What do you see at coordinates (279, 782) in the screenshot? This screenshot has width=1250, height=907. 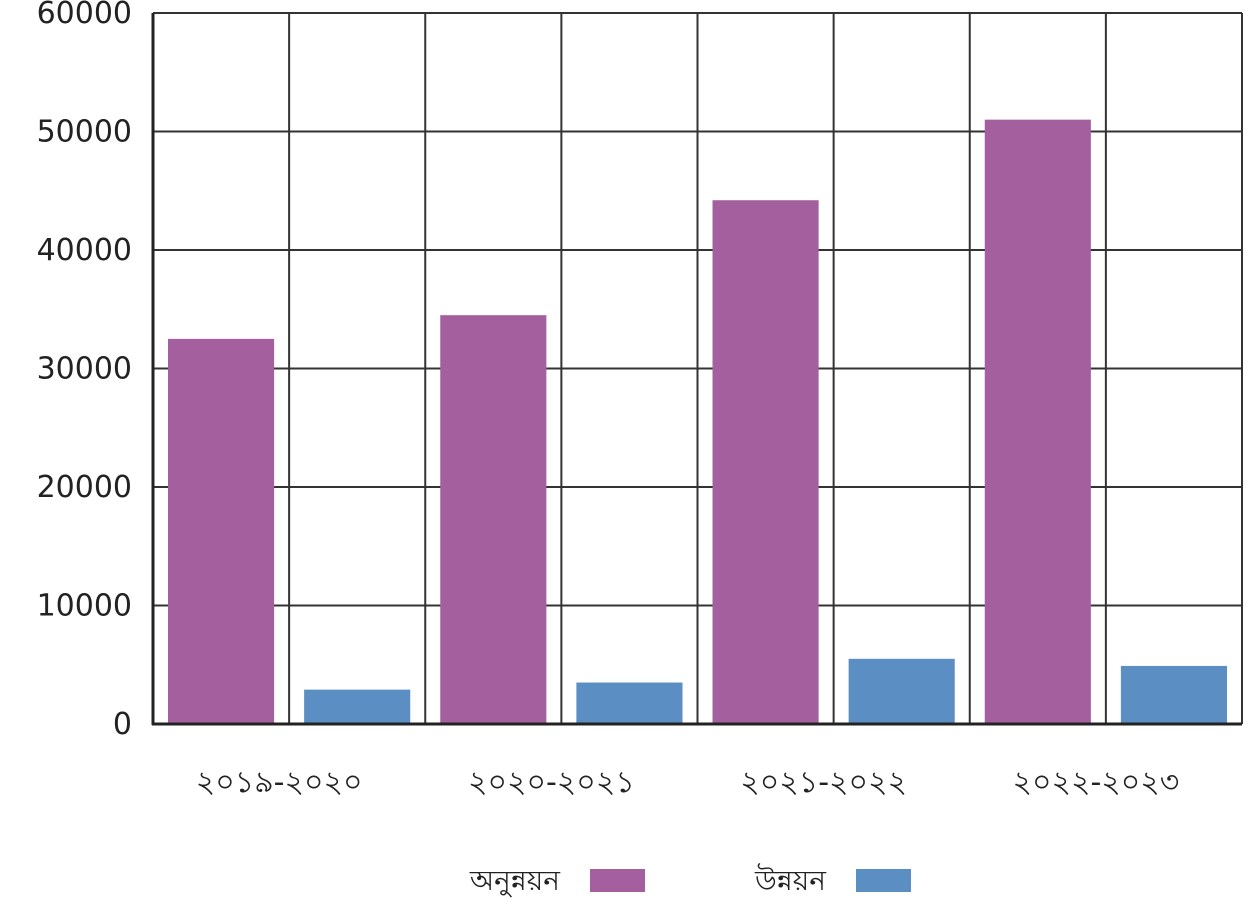 I see `x-category-label: ২০১৯-২০২০` at bounding box center [279, 782].